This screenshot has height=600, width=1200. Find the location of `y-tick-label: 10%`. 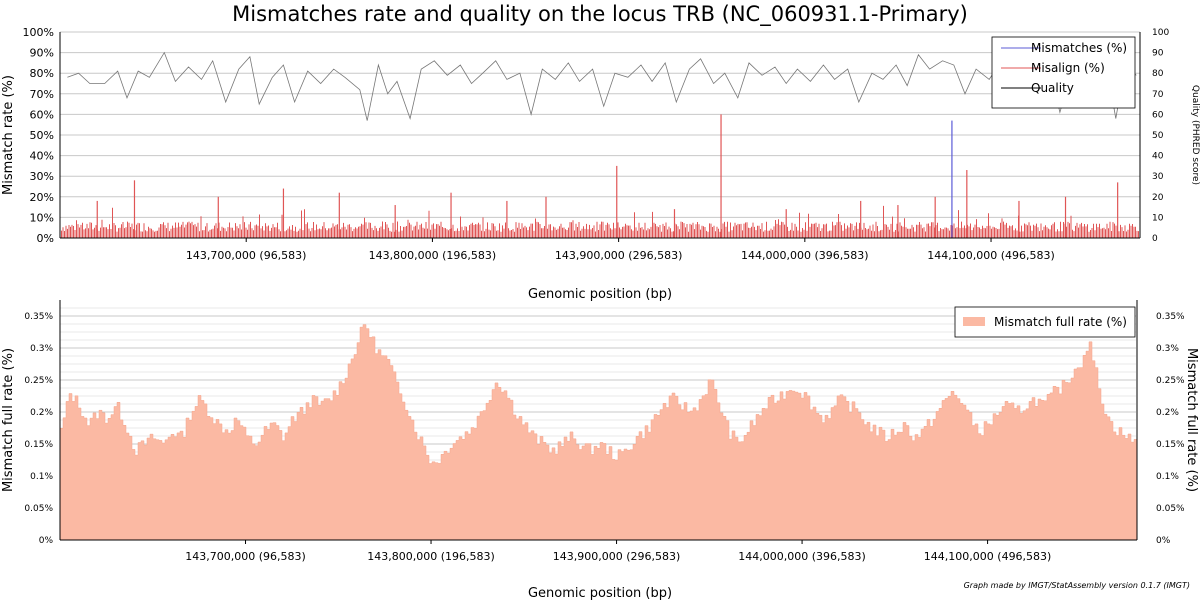

y-tick-label: 10% is located at coordinates (42, 217).